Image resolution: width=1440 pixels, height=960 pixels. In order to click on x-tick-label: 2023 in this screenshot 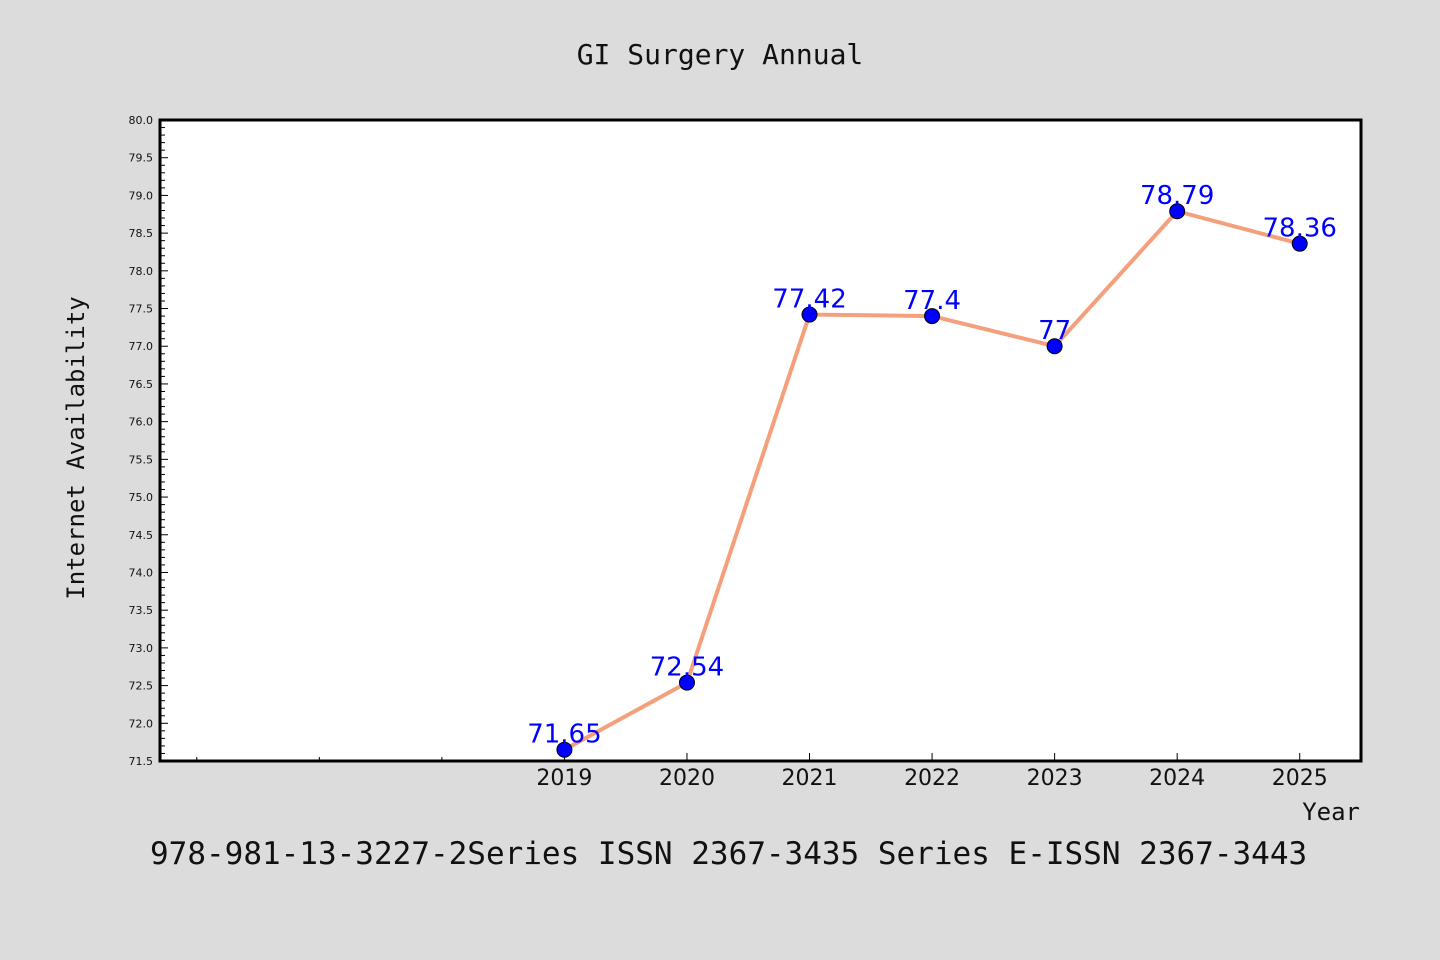, I will do `click(1055, 778)`.